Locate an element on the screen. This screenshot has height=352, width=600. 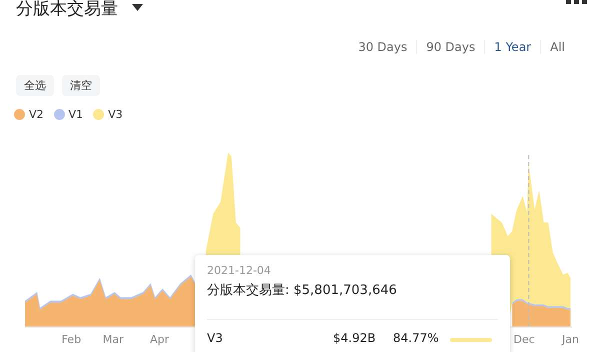
annotation: 2021-12-04 is located at coordinates (239, 270).